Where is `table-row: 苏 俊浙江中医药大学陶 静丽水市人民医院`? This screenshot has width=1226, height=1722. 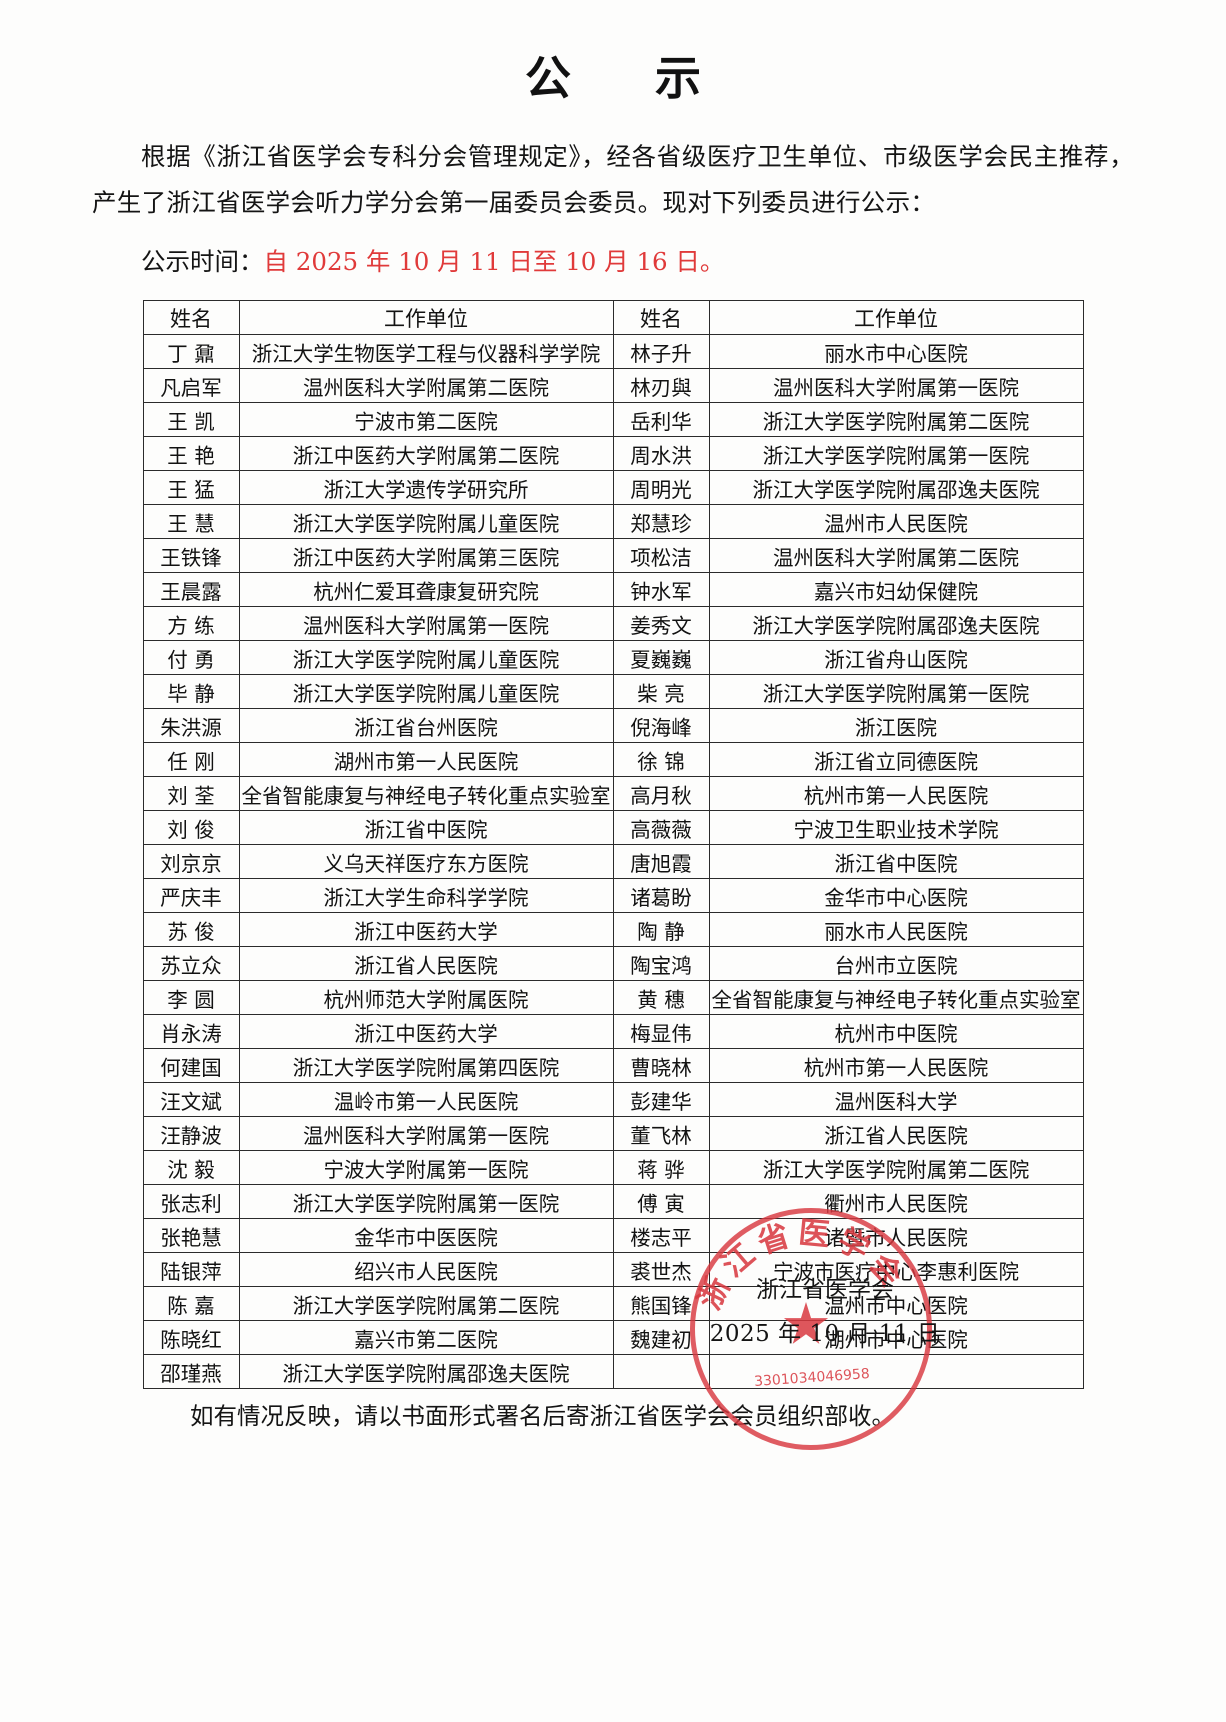
table-row: 苏 俊浙江中医药大学陶 静丽水市人民医院 is located at coordinates (613, 929).